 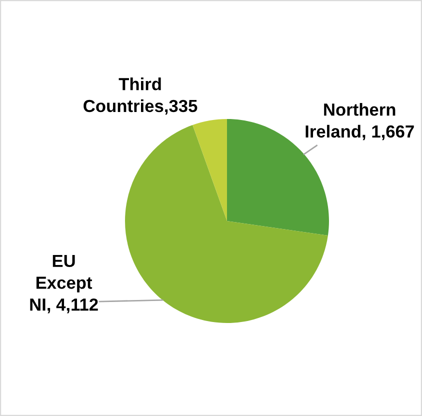 What do you see at coordinates (64, 284) in the screenshot?
I see `slice-label: EU Except NI, 4,112` at bounding box center [64, 284].